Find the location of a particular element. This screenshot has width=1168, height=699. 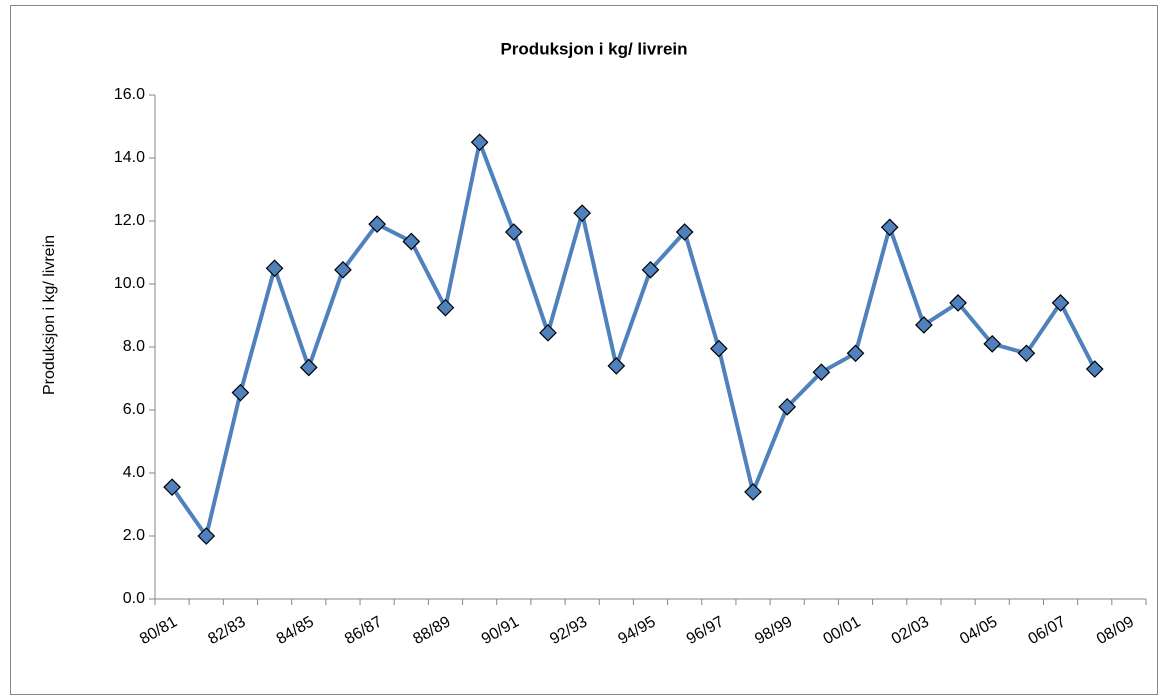

y-tick-label: 12.0 is located at coordinates (129, 220).